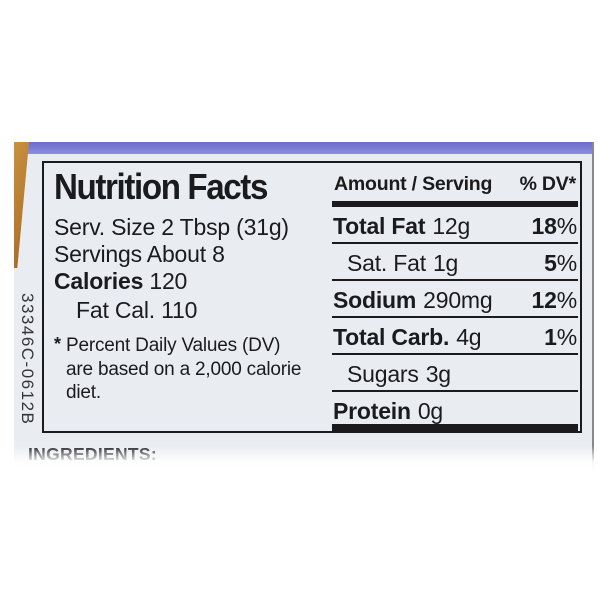 This screenshot has height=600, width=600. Describe the element at coordinates (455, 225) in the screenshot. I see `nutrient-row-total-fat: Total Fat 12g 18%` at that location.